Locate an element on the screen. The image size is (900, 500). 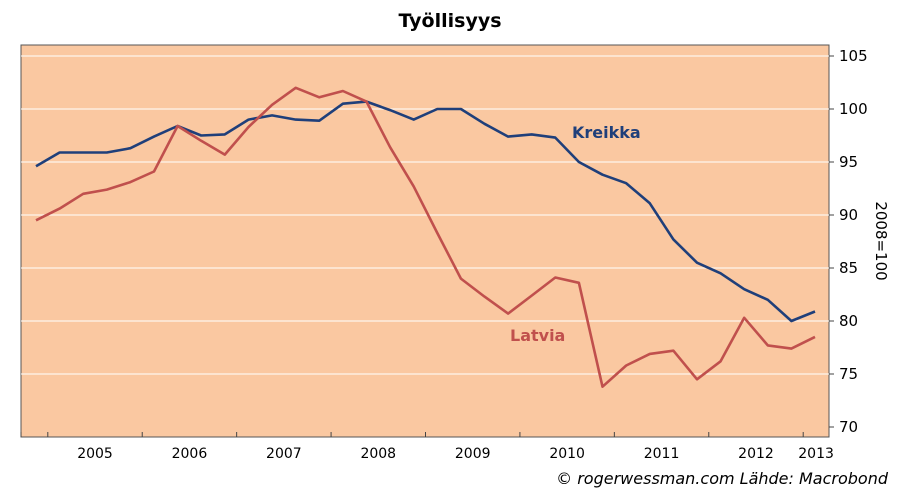
series-label-latvia: Latvia is located at coordinates (537, 335).